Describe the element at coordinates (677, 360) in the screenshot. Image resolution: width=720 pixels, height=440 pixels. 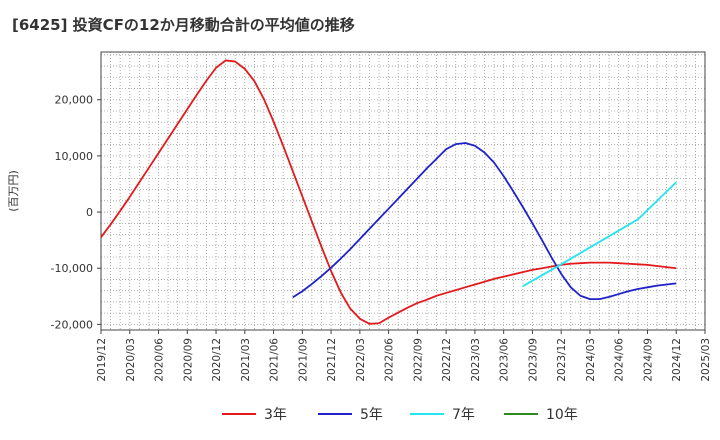
I see `x-tick-label: 2024/12` at that location.